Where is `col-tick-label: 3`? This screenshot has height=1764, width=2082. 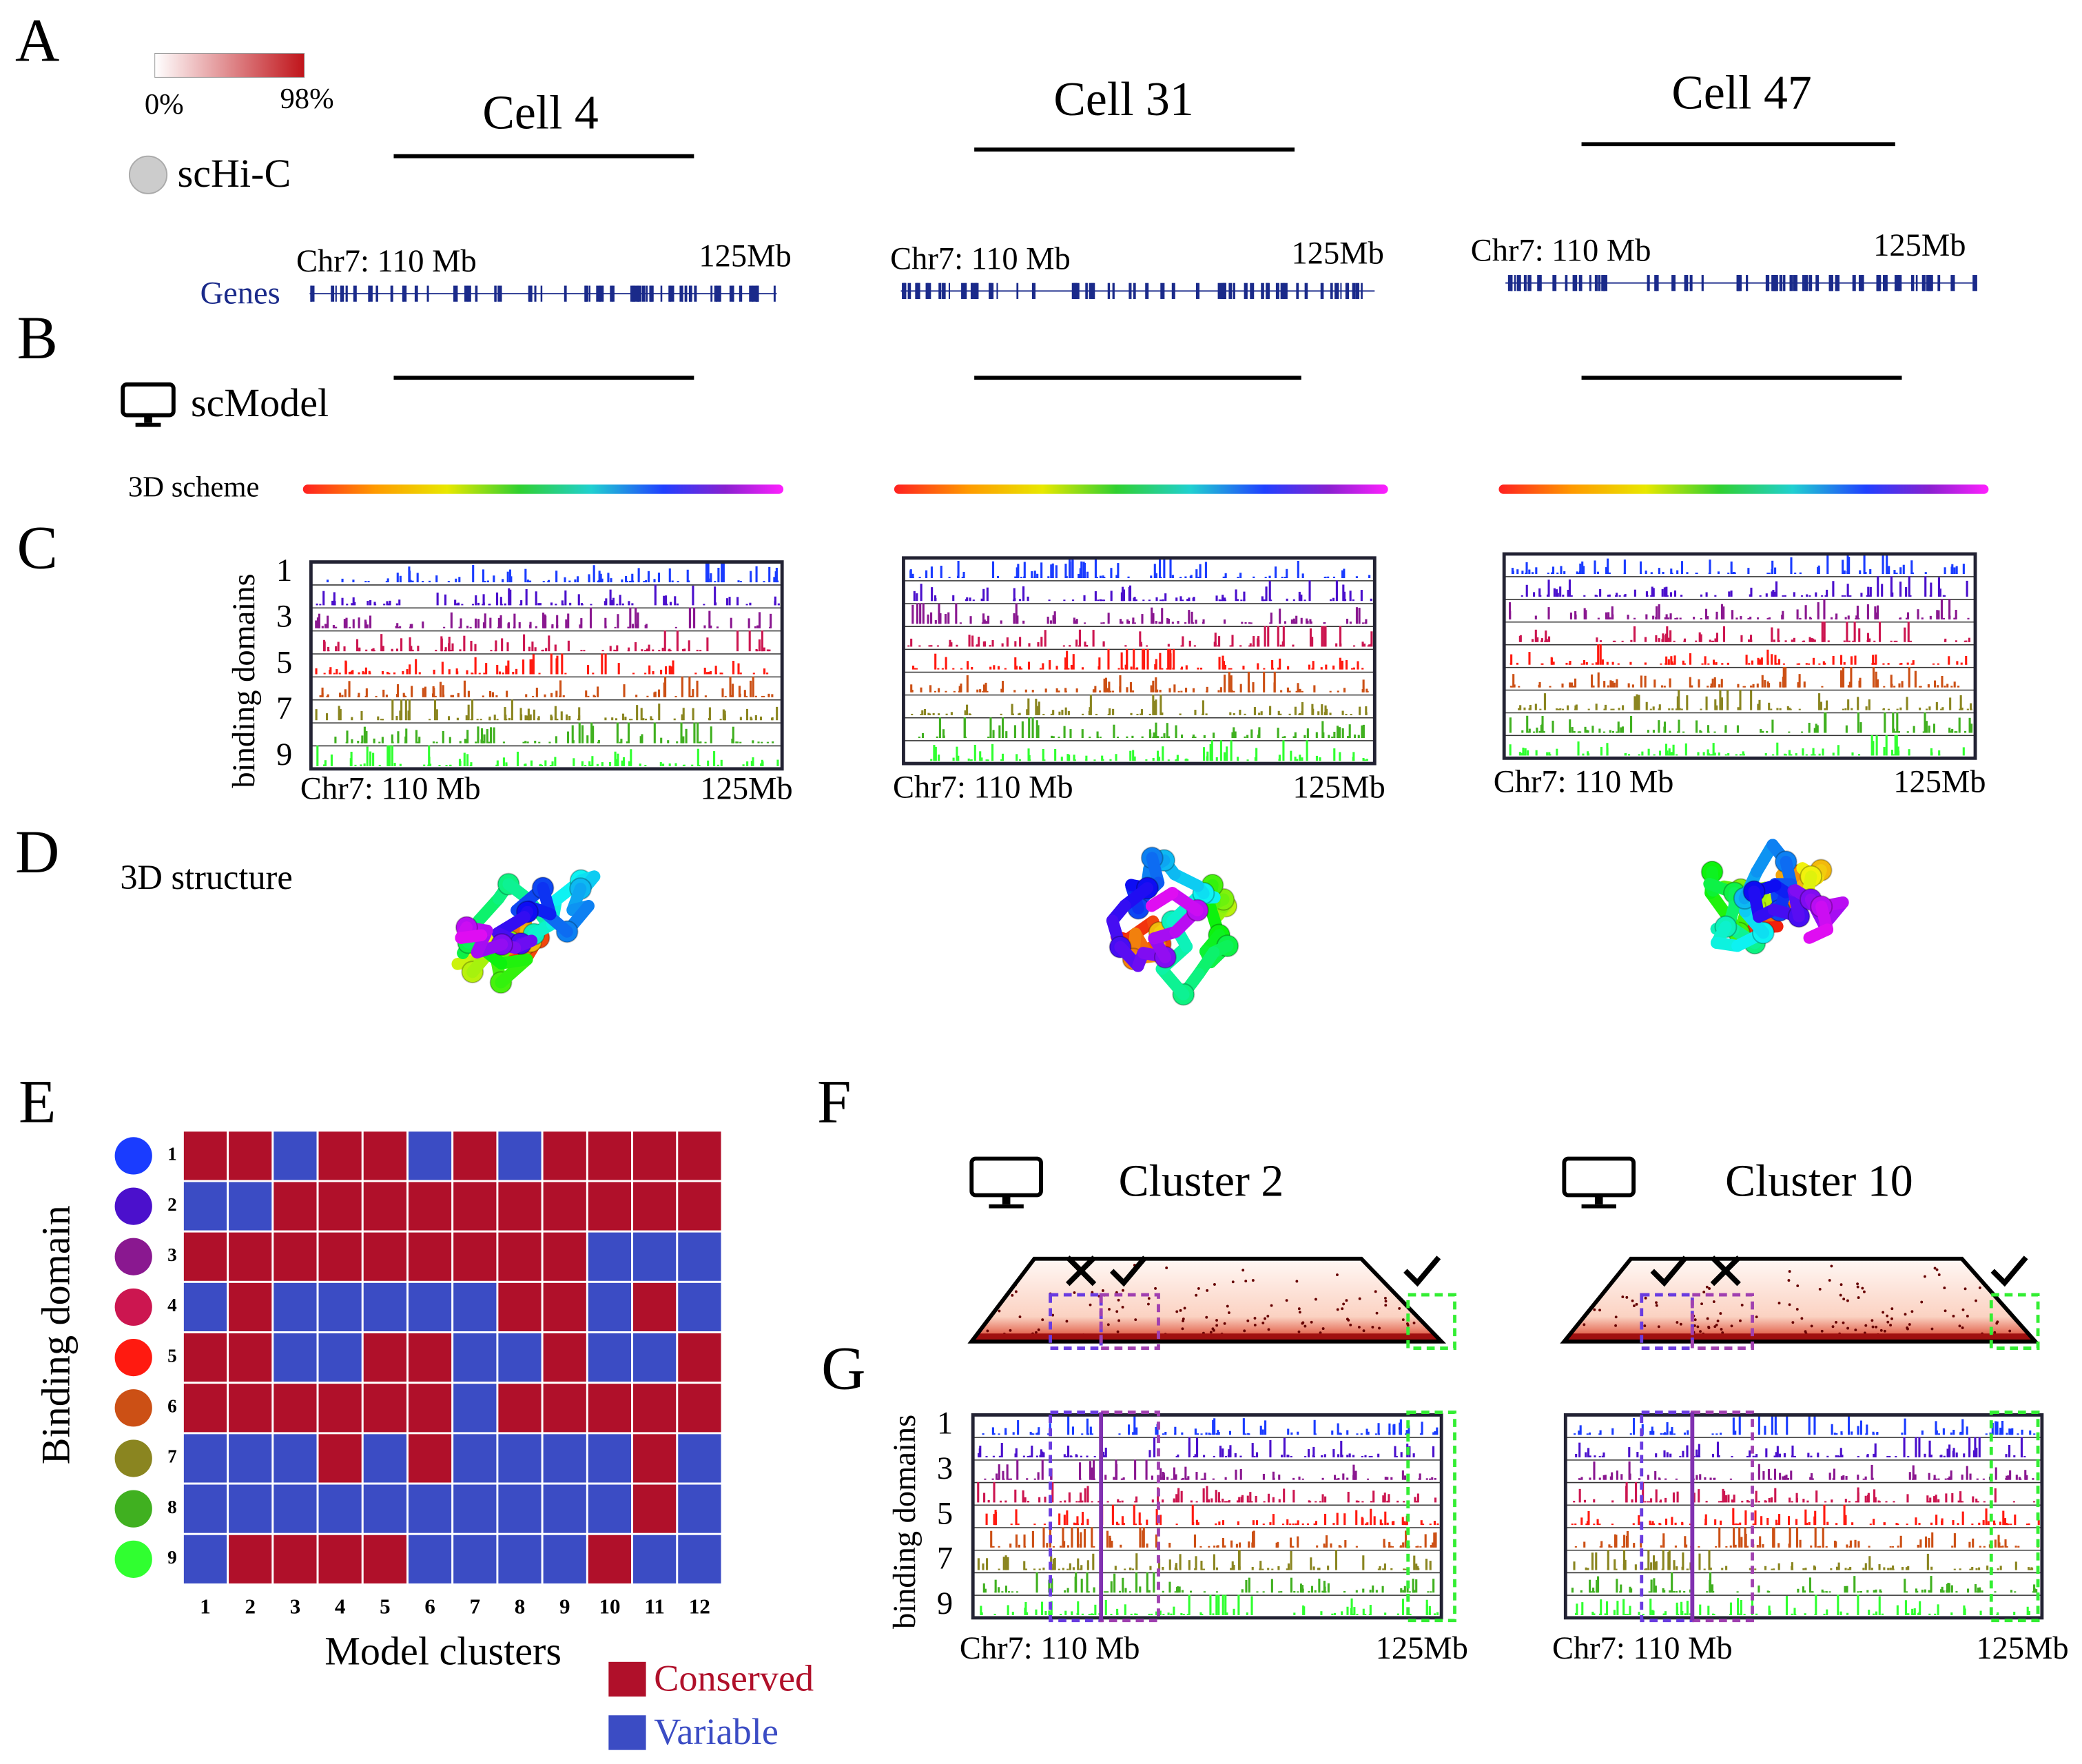
col-tick-label: 3 is located at coordinates (295, 1606).